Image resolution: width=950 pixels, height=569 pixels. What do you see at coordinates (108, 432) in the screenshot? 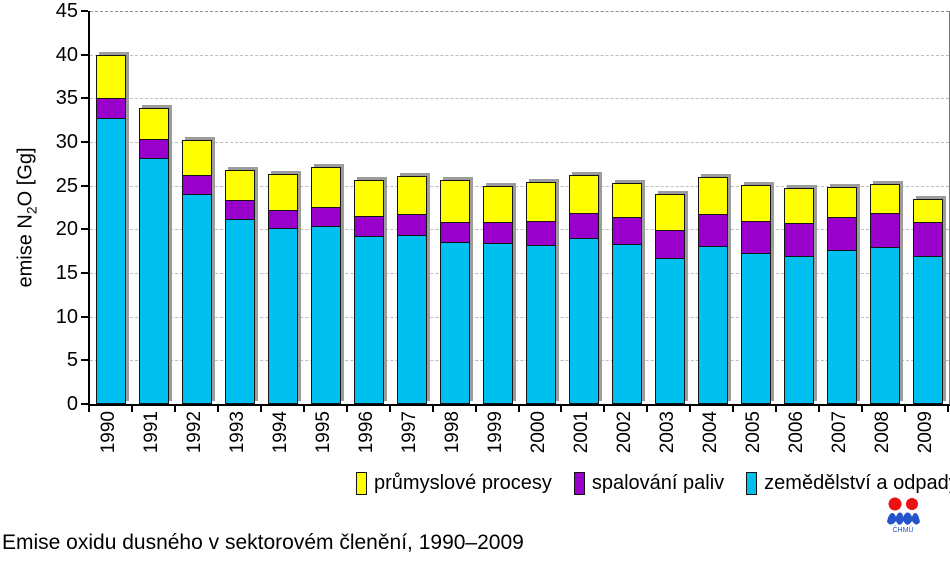
I see `x-axis-label-1990: 1990` at bounding box center [108, 432].